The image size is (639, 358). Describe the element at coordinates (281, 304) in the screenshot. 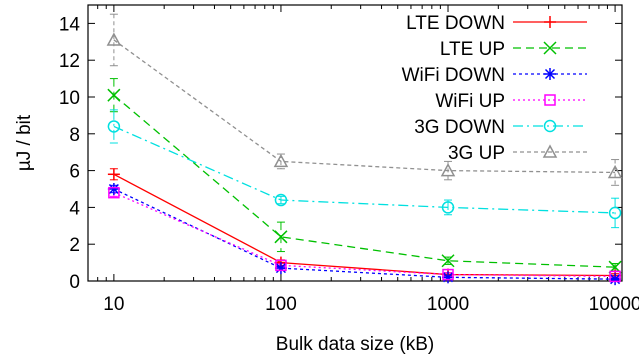

I see `x-tick-label: 100` at that location.